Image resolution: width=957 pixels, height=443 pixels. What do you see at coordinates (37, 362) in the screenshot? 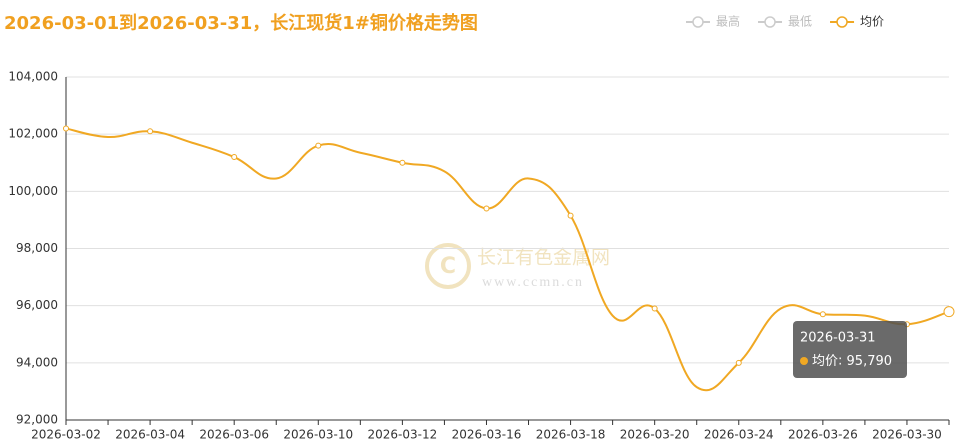
I see `y-tick-label: 94,000` at bounding box center [37, 362].